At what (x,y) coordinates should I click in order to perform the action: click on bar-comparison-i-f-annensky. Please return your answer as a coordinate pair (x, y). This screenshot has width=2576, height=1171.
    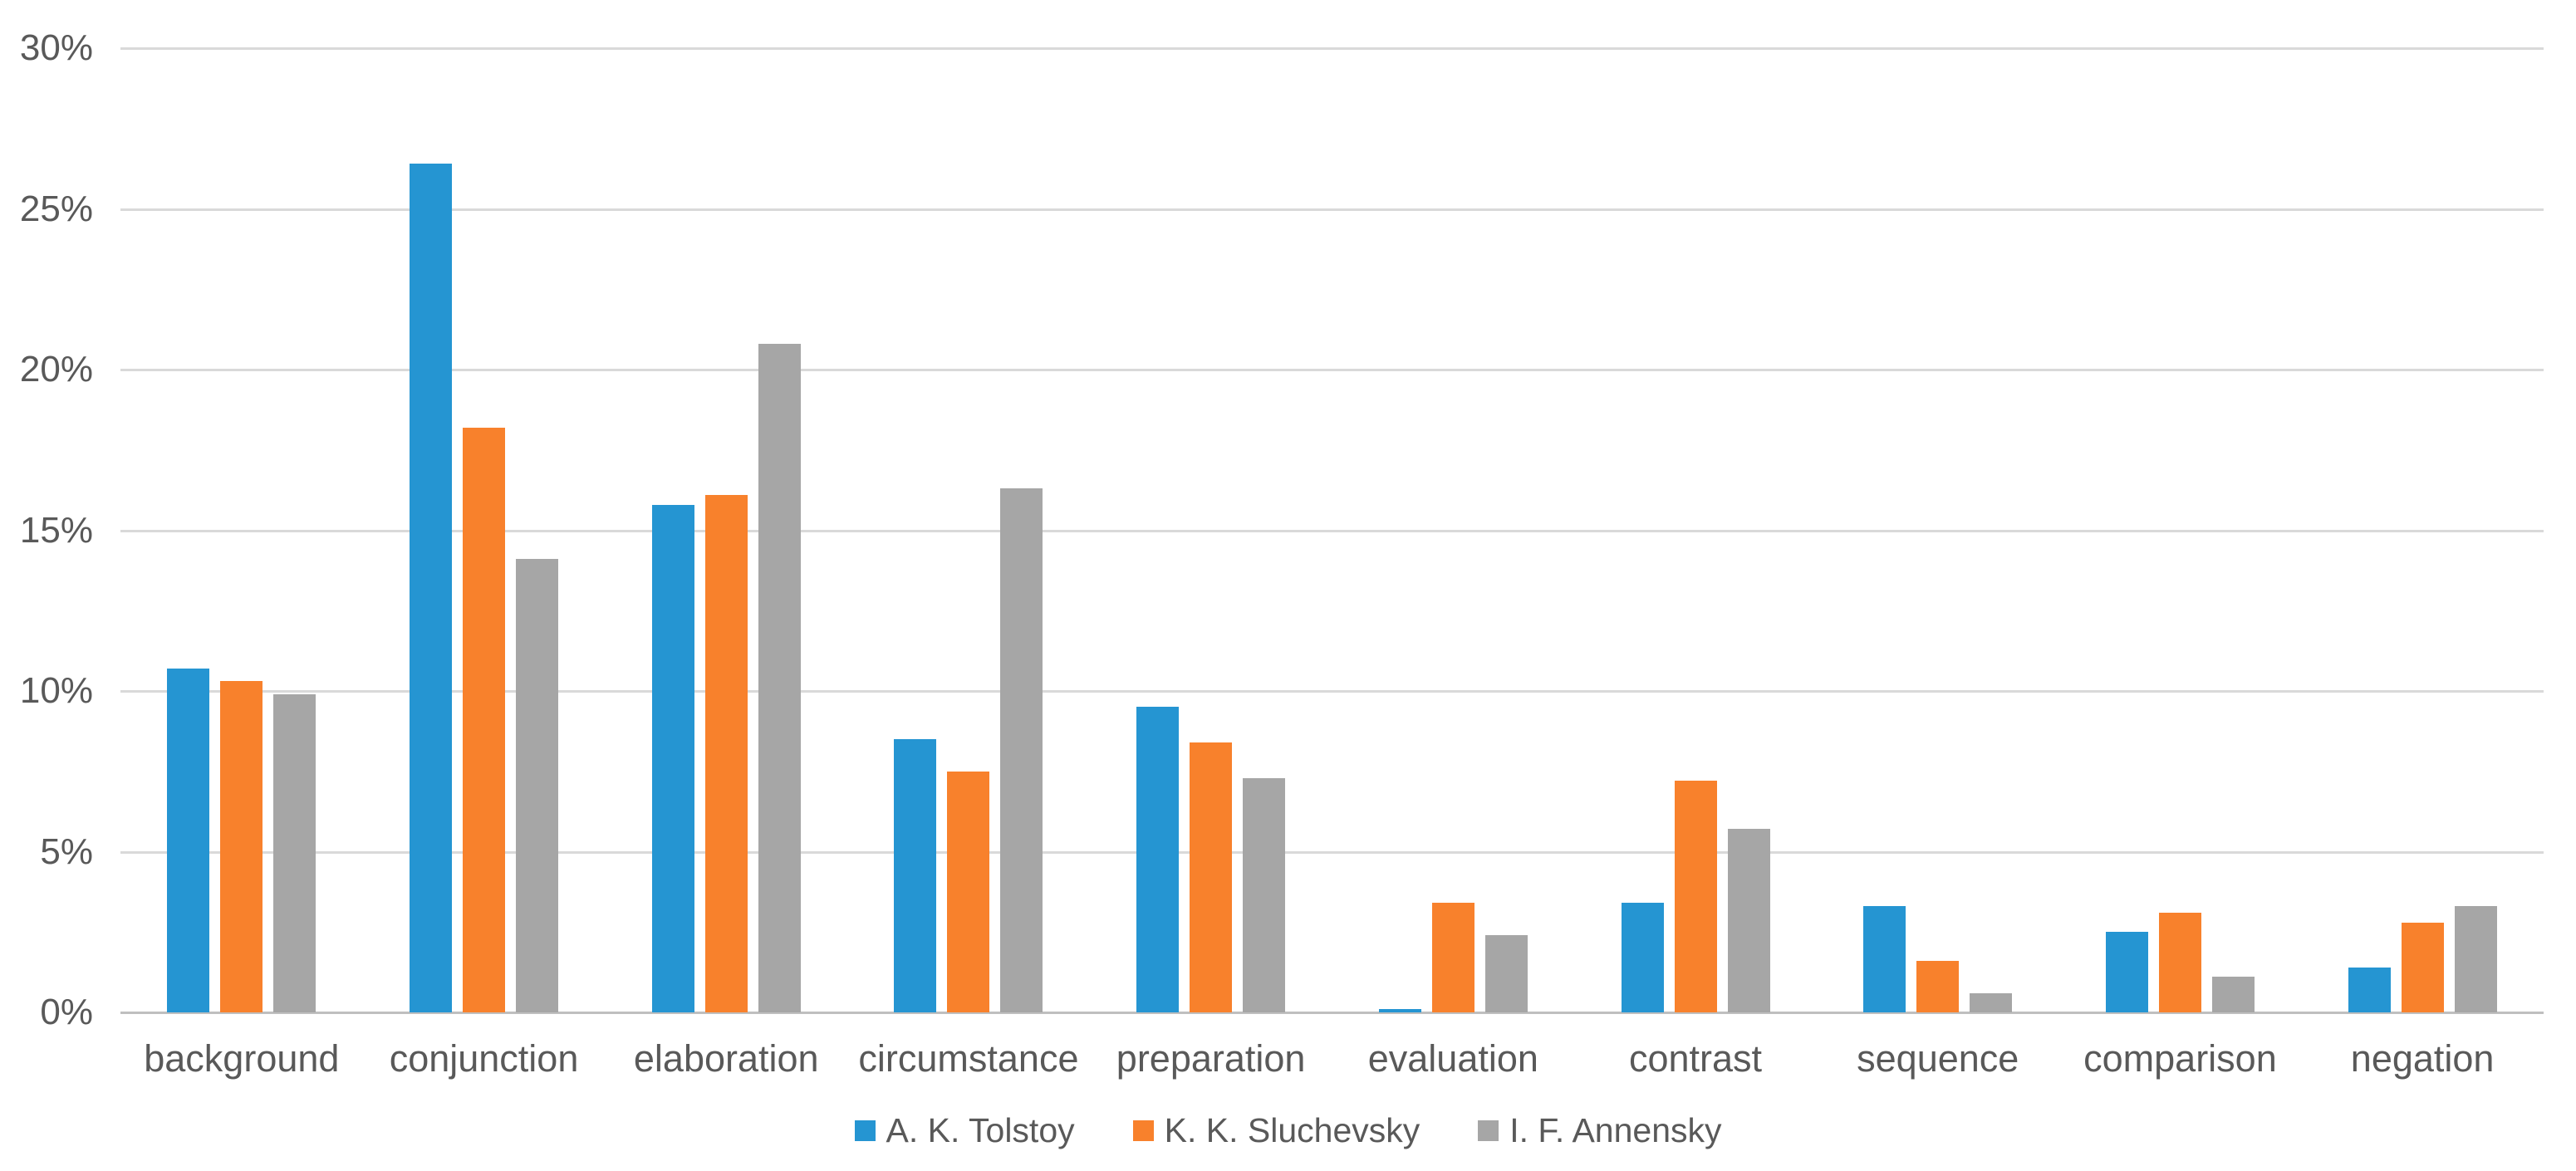
    Looking at the image, I should click on (2233, 995).